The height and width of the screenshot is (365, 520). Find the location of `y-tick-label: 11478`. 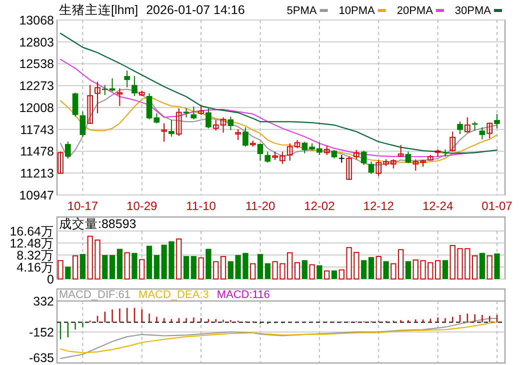

y-tick-label: 11478 is located at coordinates (37, 151).